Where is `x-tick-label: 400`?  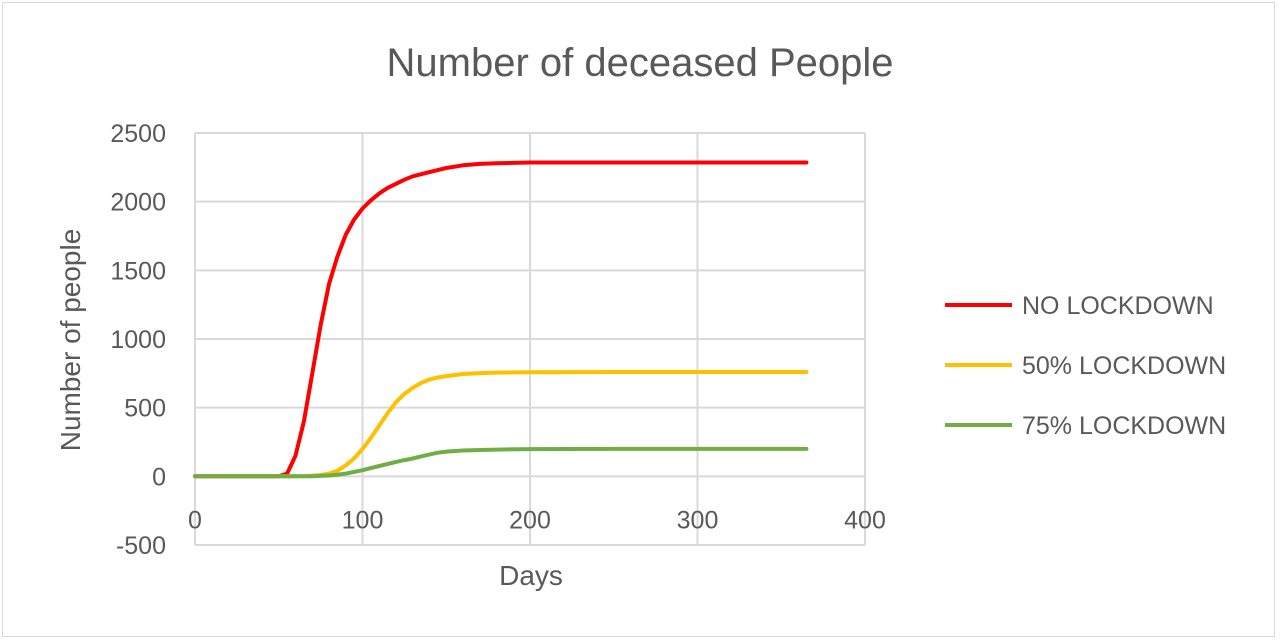 x-tick-label: 400 is located at coordinates (865, 520).